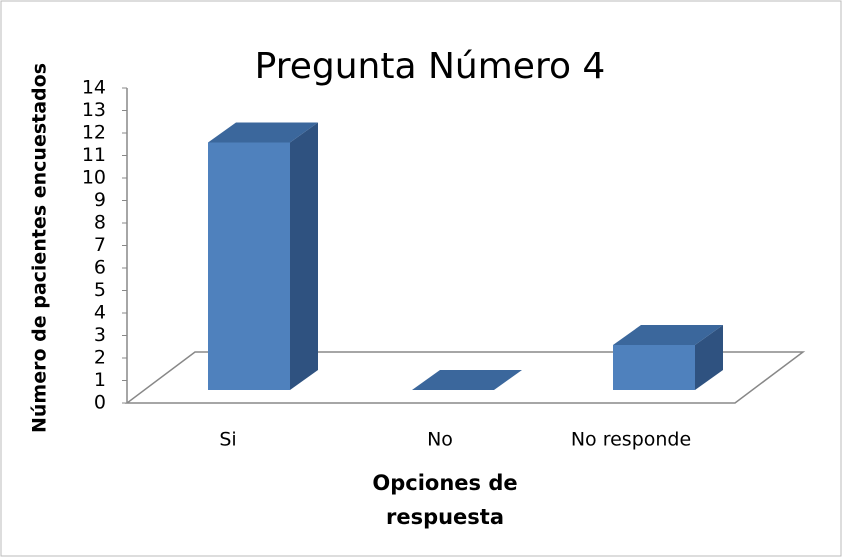 Image resolution: width=842 pixels, height=557 pixels. I want to click on x-axis-label: Opciones de respuesta, so click(445, 500).